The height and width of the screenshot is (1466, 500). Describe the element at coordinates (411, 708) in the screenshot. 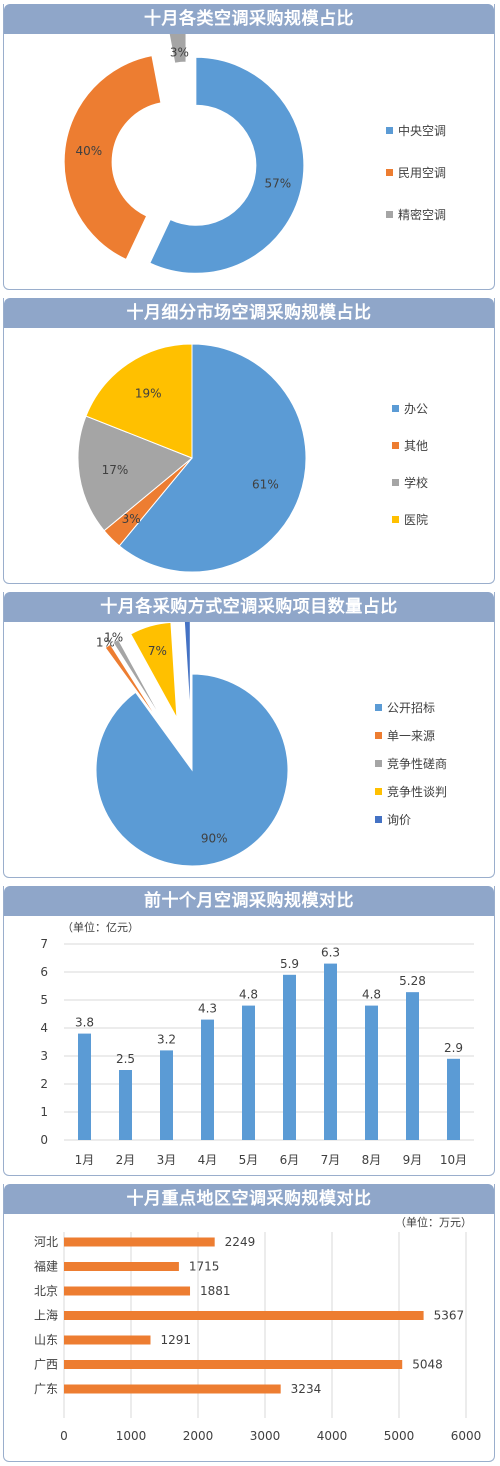

I see `legend-label-0: 公开招标` at that location.